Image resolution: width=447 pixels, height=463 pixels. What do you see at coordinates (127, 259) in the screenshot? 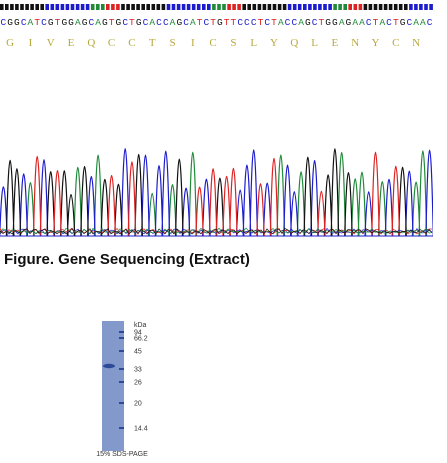
I see `figure-caption: Figure. Gene Sequencing (Extract)` at bounding box center [127, 259].